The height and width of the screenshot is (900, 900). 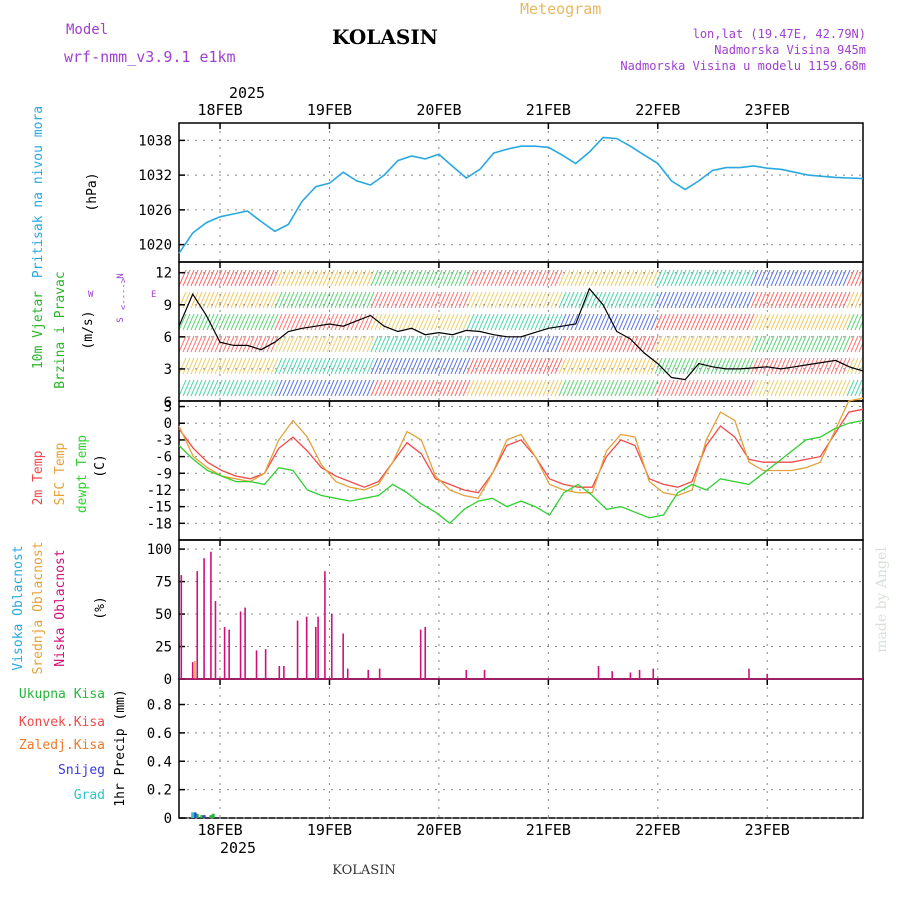 What do you see at coordinates (168, 370) in the screenshot?
I see `y-tick-label: 3` at bounding box center [168, 370].